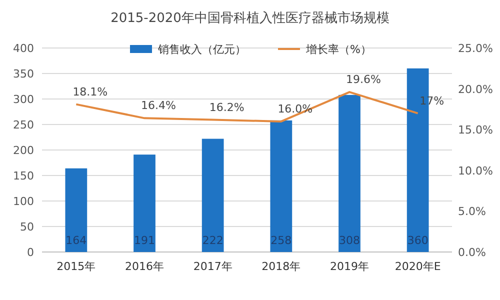  What do you see at coordinates (158, 105) in the screenshot?
I see `data-label: 16.4%` at bounding box center [158, 105].